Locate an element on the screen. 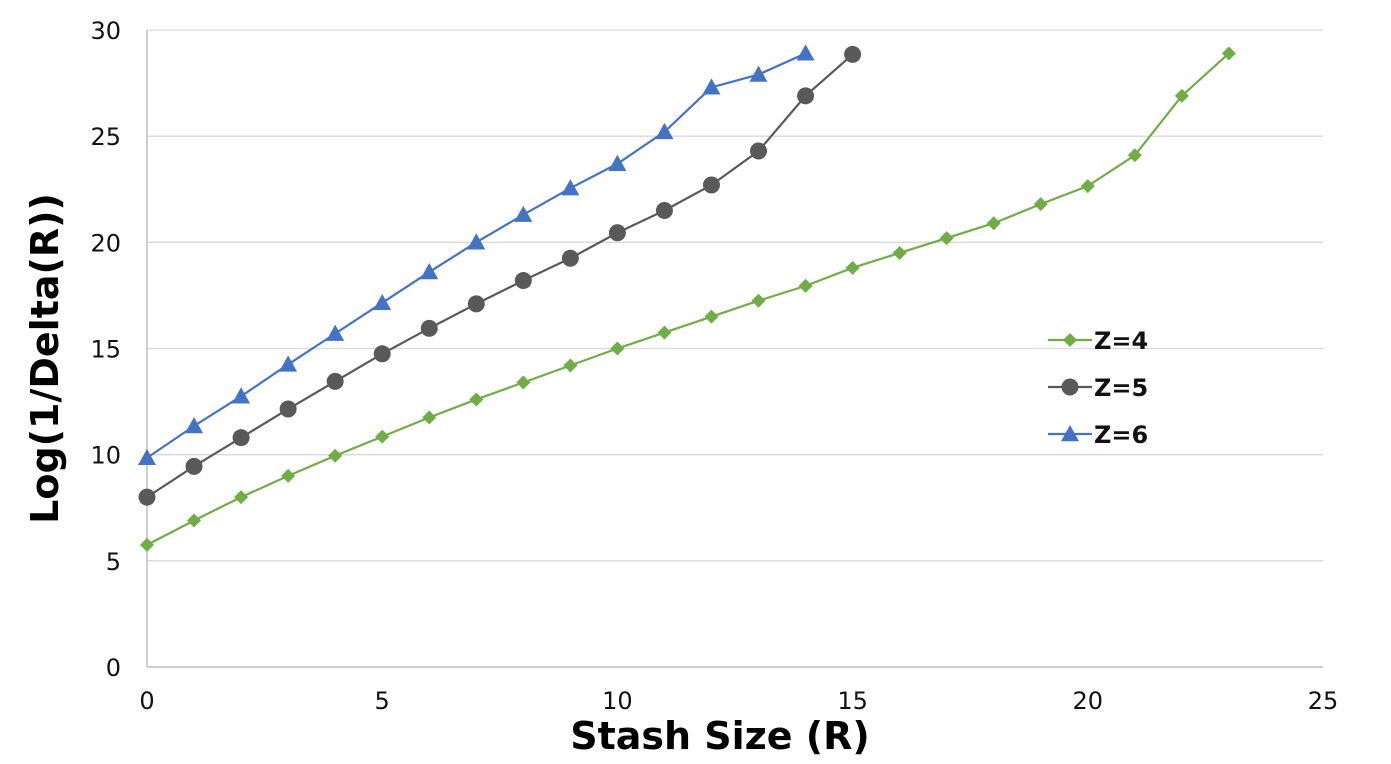 The width and height of the screenshot is (1391, 764). x-tick-label-5: 5 is located at coordinates (382, 701).